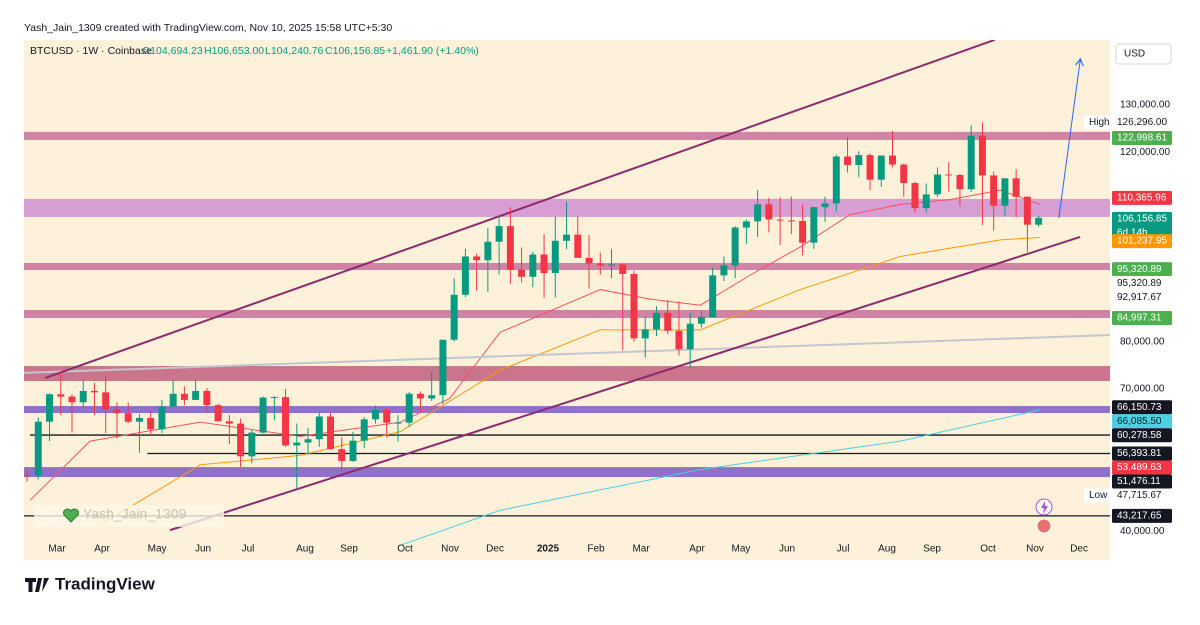 The height and width of the screenshot is (625, 1200). I want to click on y-tick-label: 120,000.00, so click(1145, 152).